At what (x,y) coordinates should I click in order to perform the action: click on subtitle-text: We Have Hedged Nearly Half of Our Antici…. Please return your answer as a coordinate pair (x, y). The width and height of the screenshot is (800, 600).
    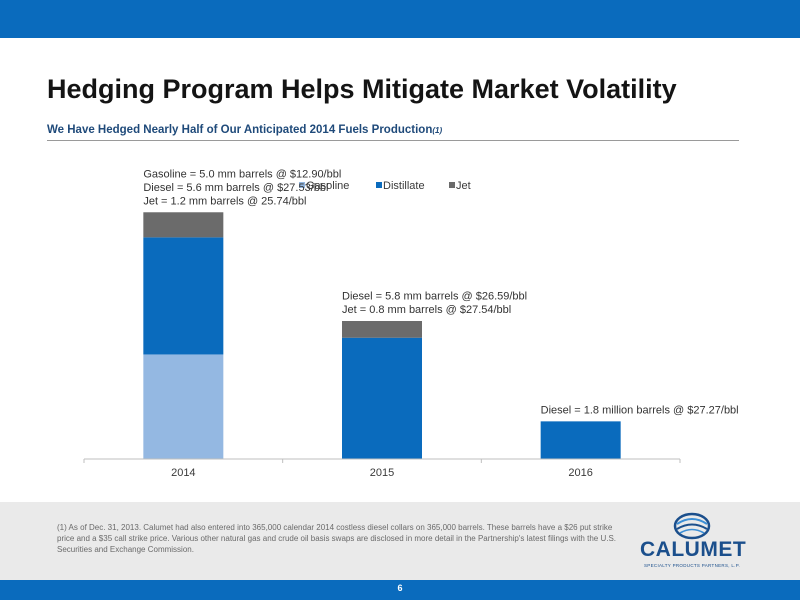
    Looking at the image, I should click on (240, 130).